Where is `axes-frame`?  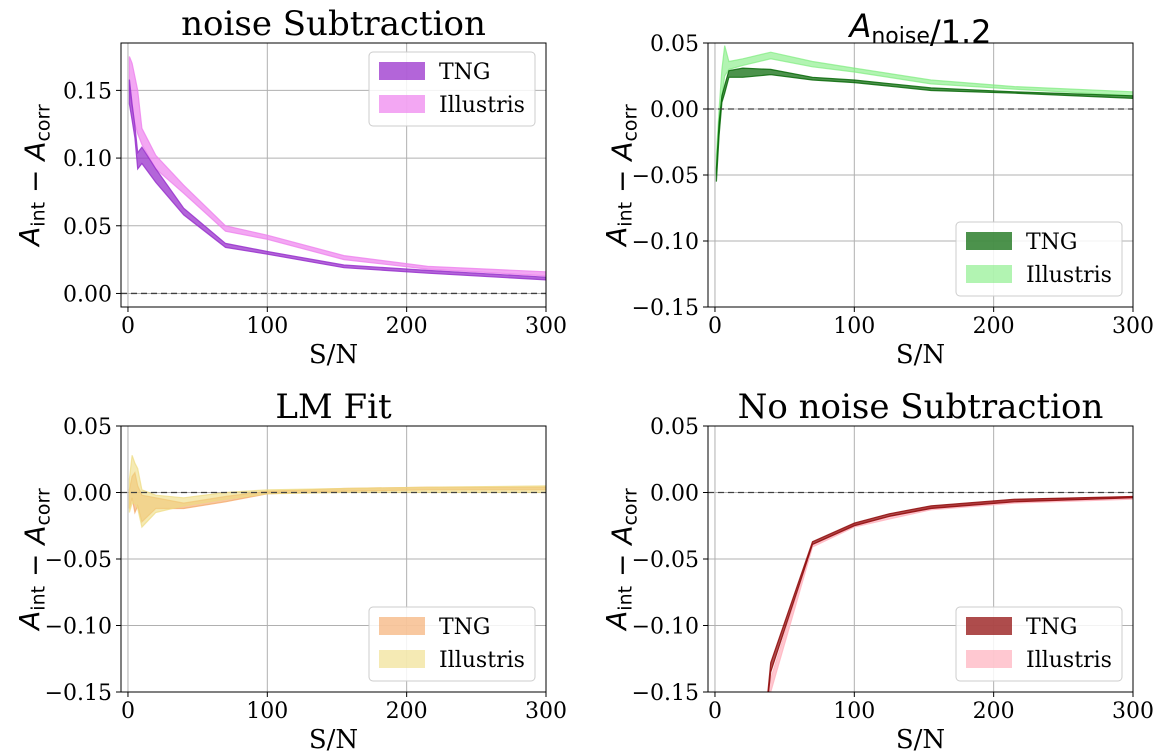
axes-frame is located at coordinates (333, 175).